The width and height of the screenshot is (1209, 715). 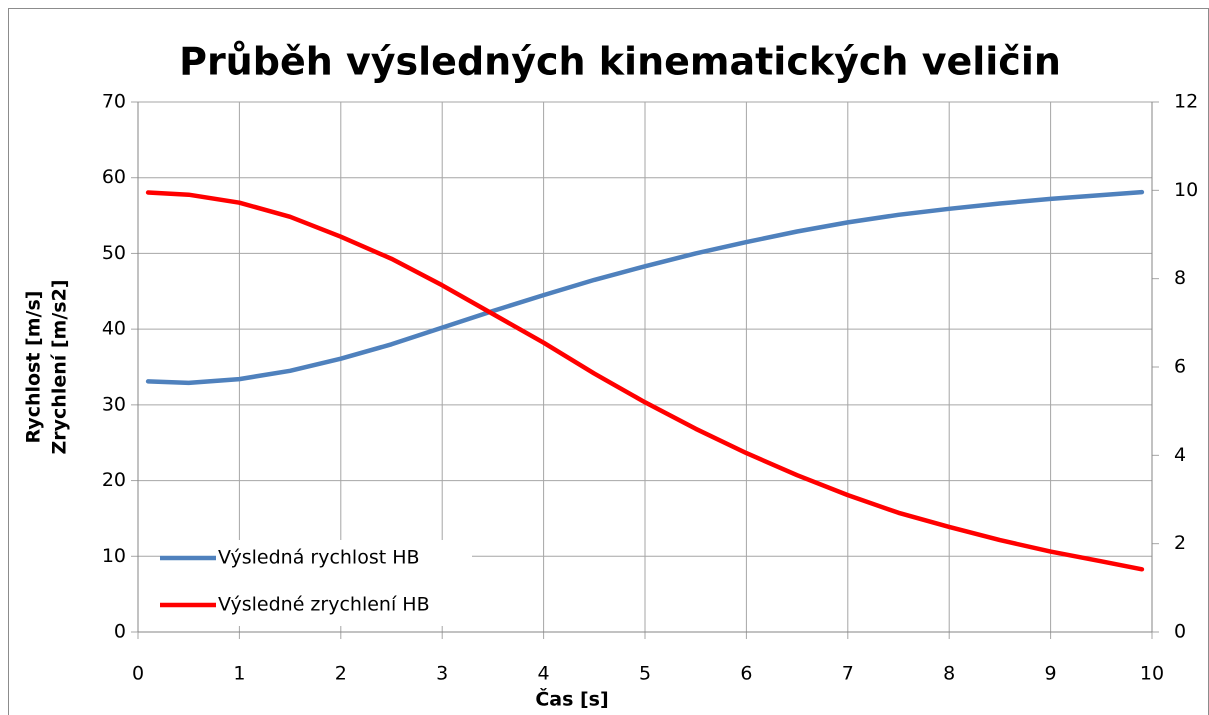 I want to click on chart-title: Průběh výsledných kinematických veličin, so click(x=620, y=62).